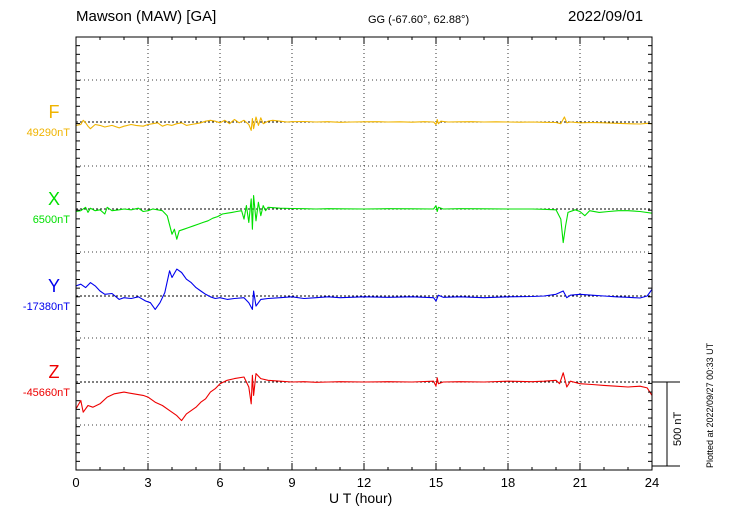  What do you see at coordinates (580, 482) in the screenshot?
I see `x-tick-label: 21` at bounding box center [580, 482].